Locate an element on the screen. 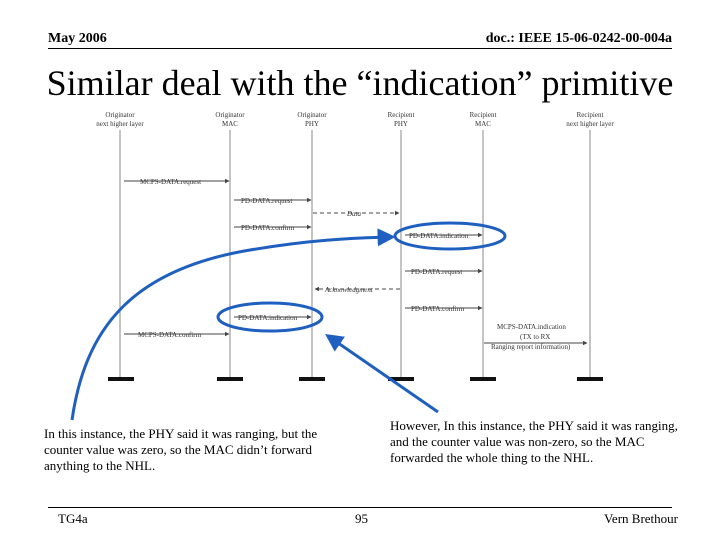  label-mcps-data-indication-sub1: (TX to RX is located at coordinates (535, 337).